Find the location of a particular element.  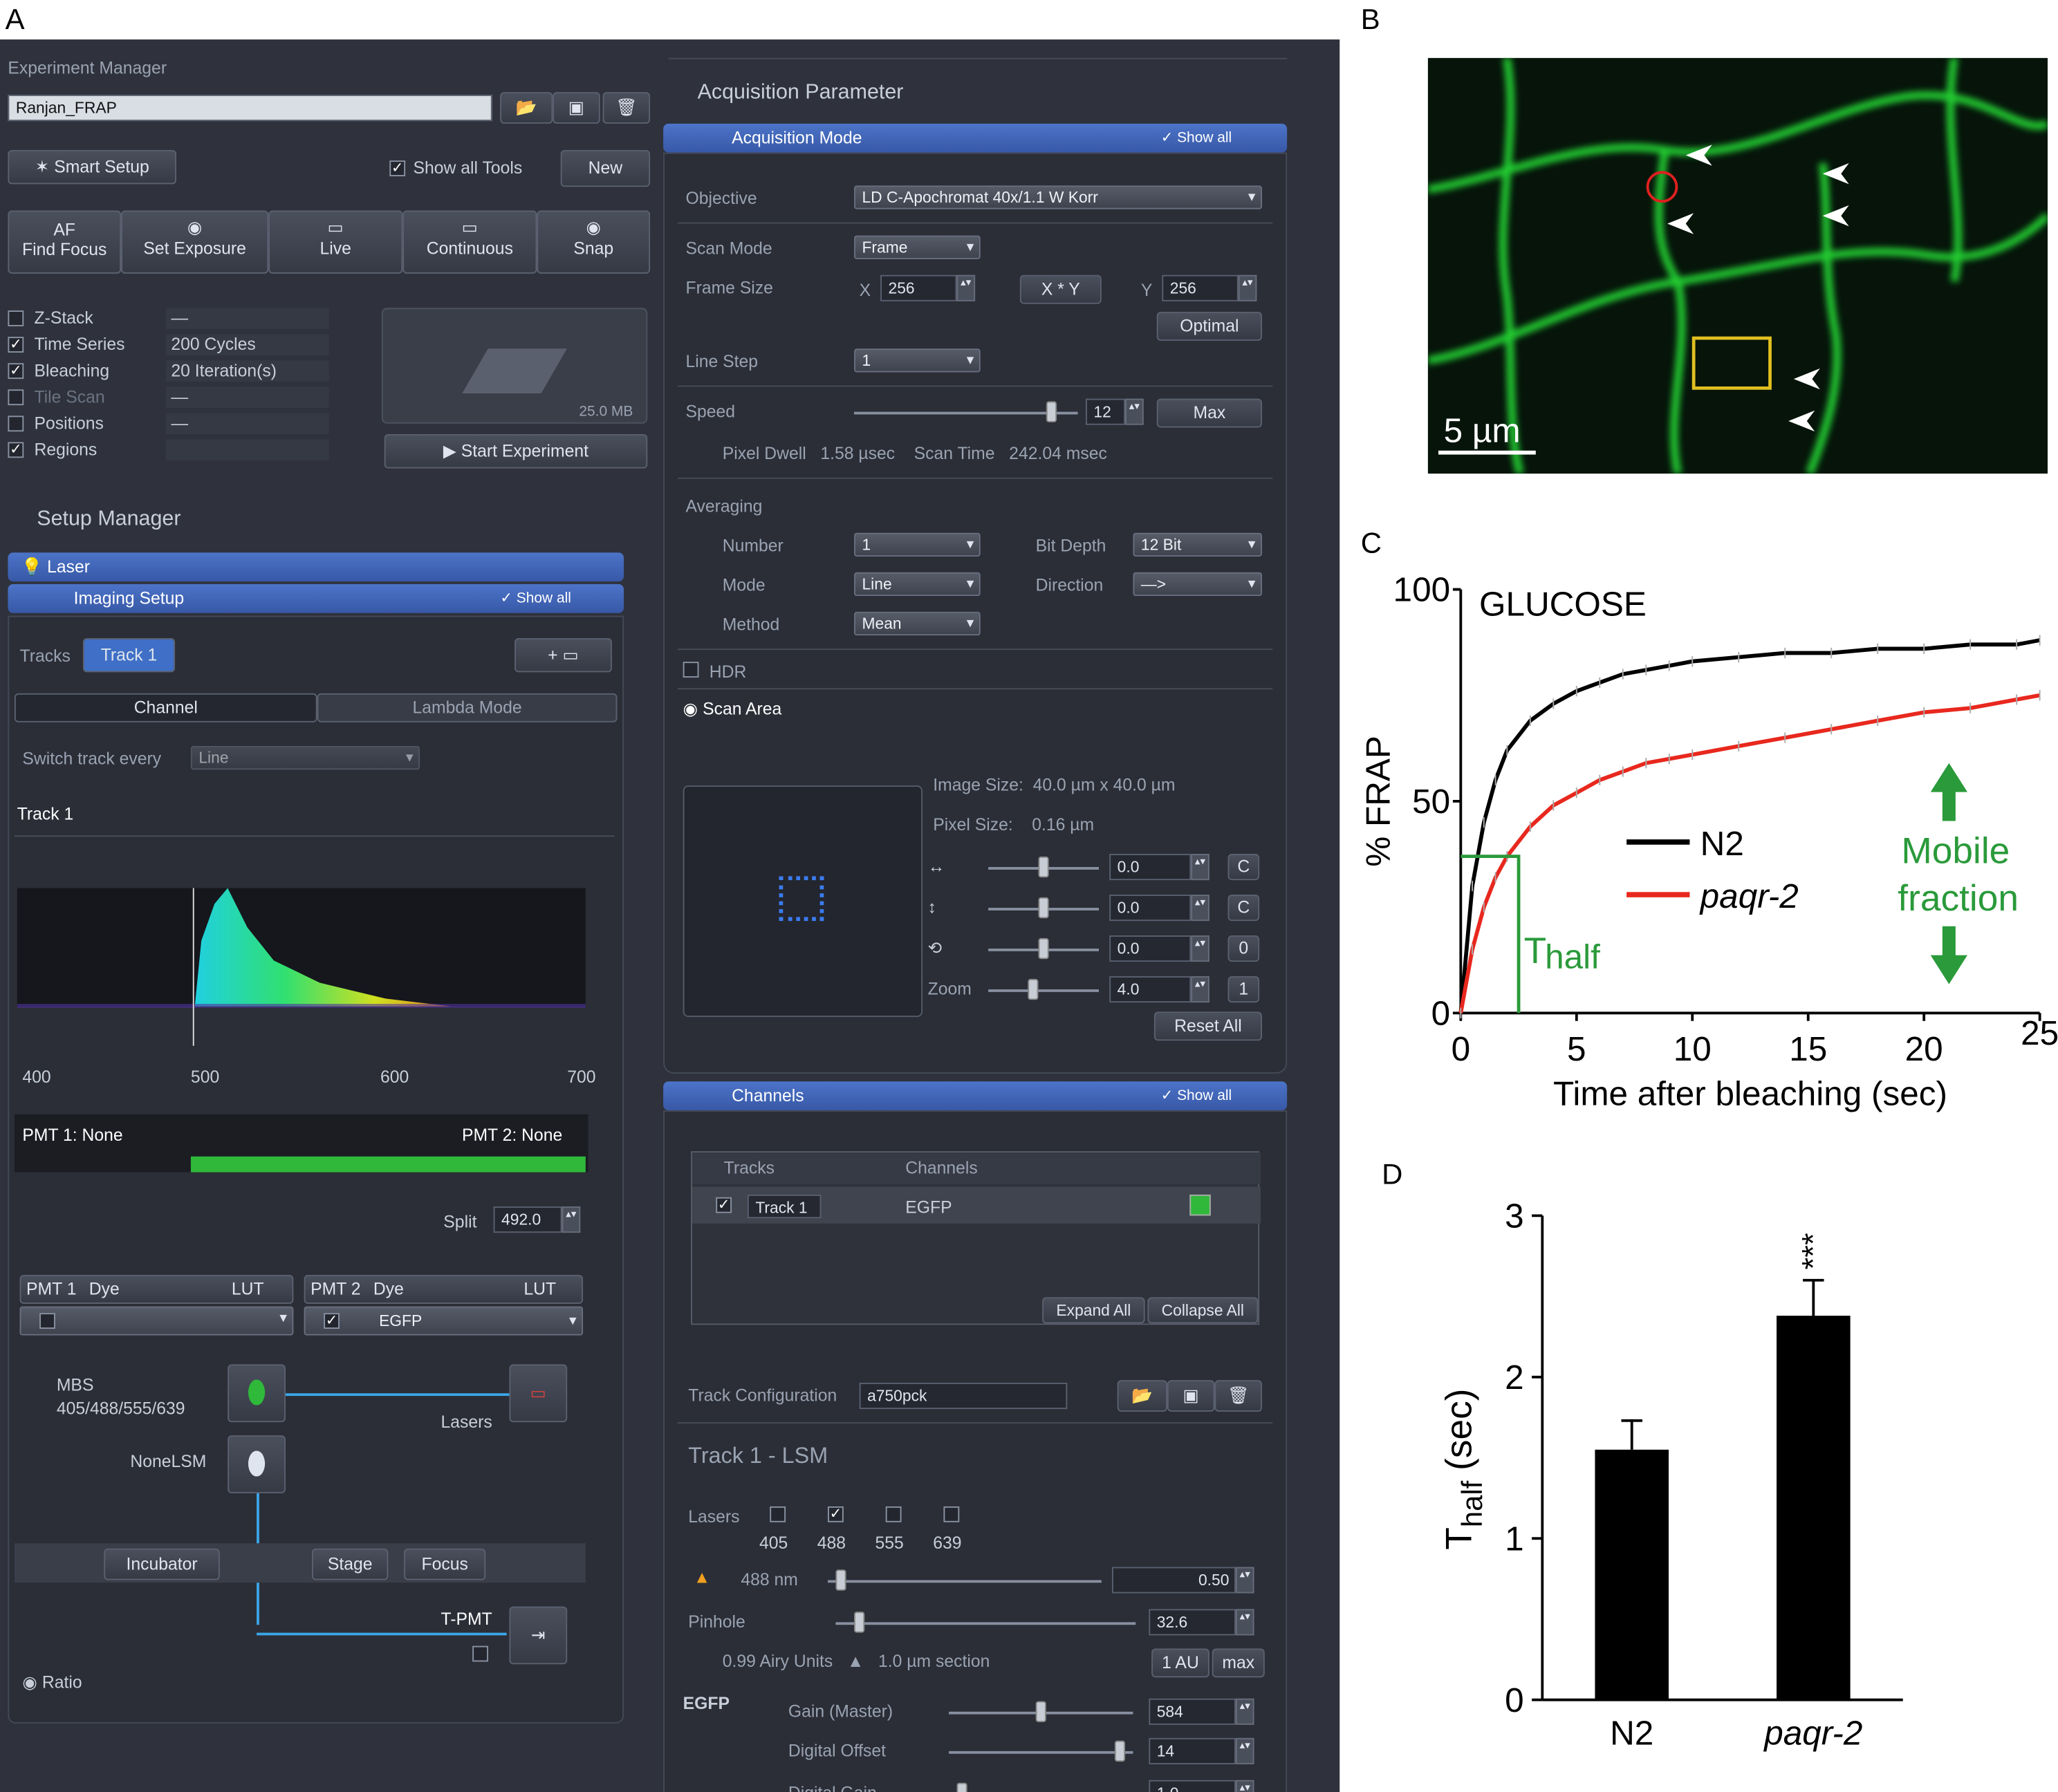

snap-button: ◉ Snap is located at coordinates (594, 242).